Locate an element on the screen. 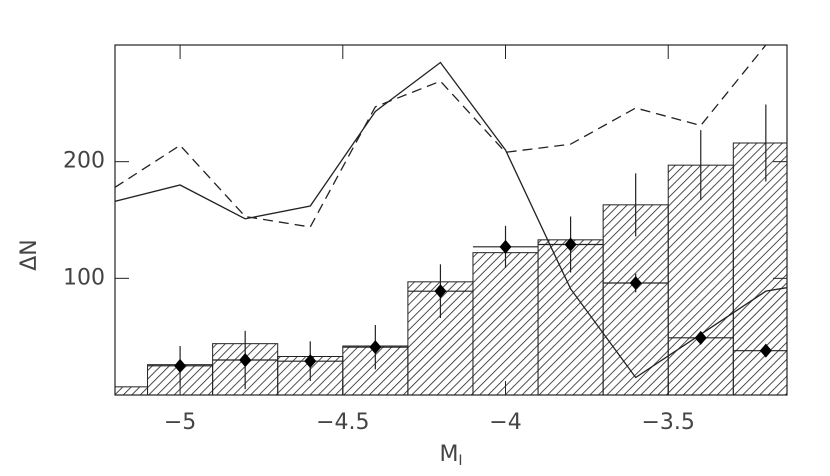 The height and width of the screenshot is (476, 830). y-axis-label: ΔN is located at coordinates (29, 255).